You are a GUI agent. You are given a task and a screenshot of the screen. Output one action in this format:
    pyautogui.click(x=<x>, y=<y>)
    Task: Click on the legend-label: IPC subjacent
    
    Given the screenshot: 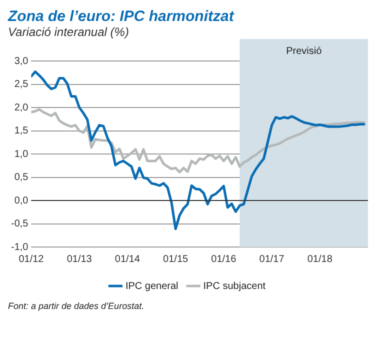 What is the action you would take?
    pyautogui.click(x=234, y=286)
    